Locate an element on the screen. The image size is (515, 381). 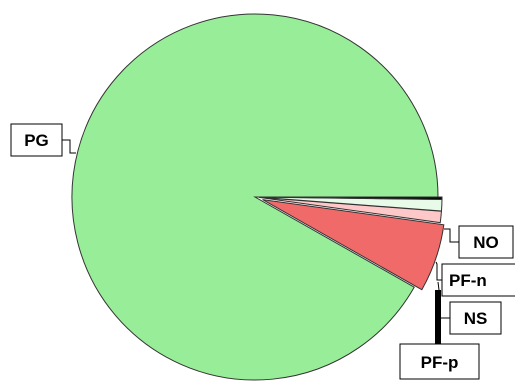
label-pf-p: PF-p is located at coordinates (439, 335).